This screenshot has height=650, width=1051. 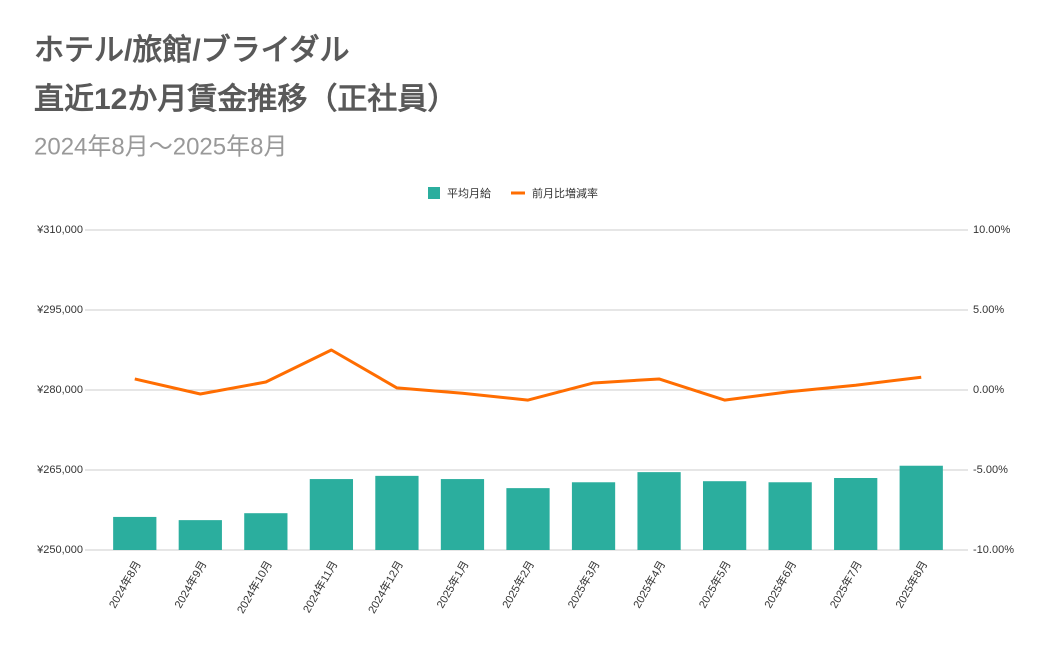 I want to click on x-tick-label: 2024年8月, so click(x=124, y=584).